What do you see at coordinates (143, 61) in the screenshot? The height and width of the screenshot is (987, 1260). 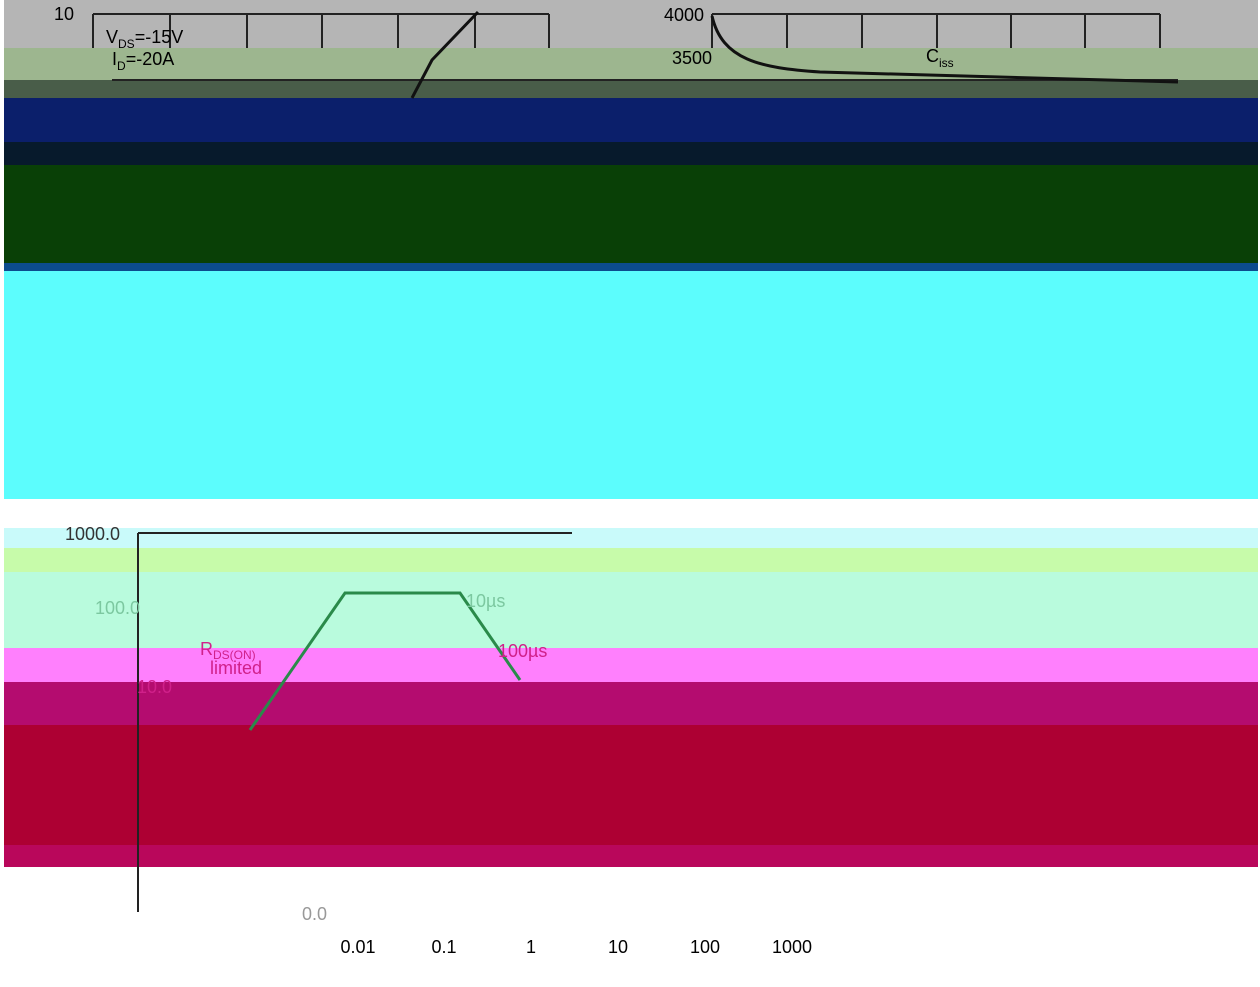 I see `id-label: ID=-20A` at bounding box center [143, 61].